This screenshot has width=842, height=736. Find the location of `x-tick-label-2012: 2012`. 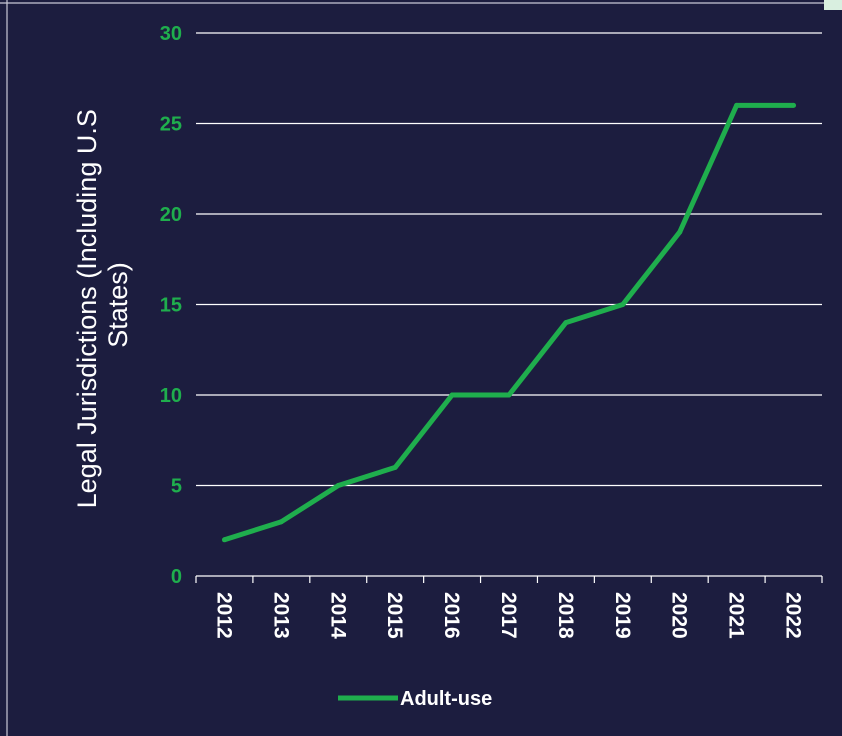

x-tick-label-2012: 2012 is located at coordinates (223, 615).